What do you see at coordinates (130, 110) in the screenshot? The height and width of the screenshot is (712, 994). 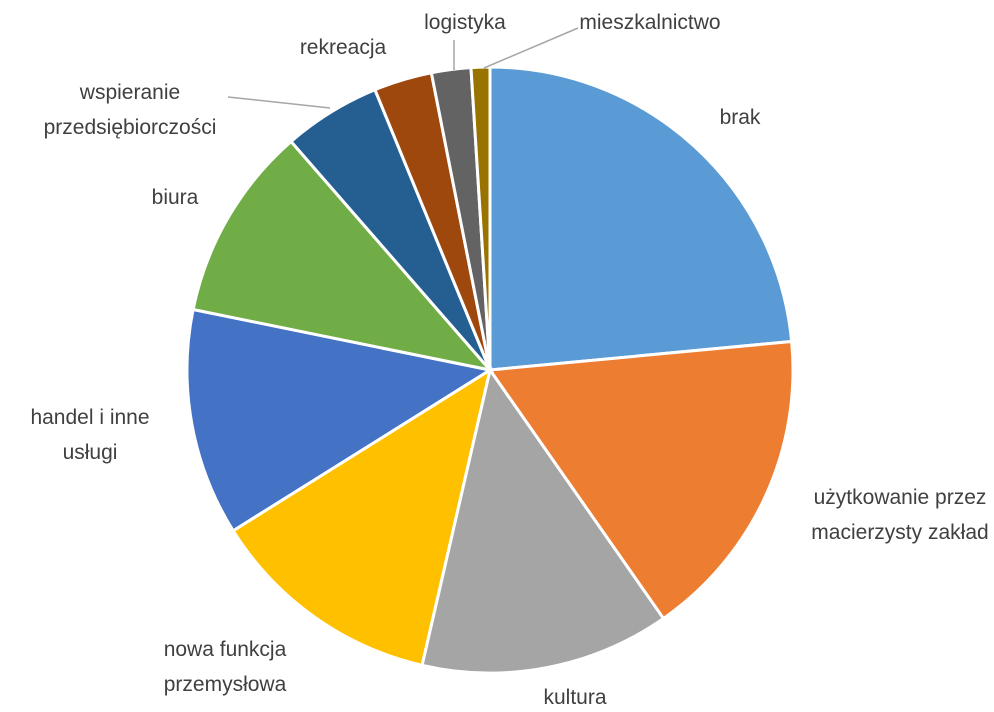 I see `slice-label: wspieranie przedsiębiorczości` at bounding box center [130, 110].